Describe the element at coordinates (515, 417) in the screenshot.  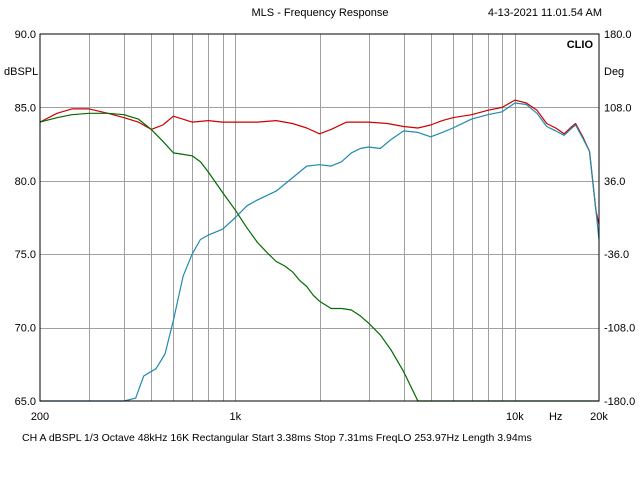
I see `x-tick-label: 10k` at that location.